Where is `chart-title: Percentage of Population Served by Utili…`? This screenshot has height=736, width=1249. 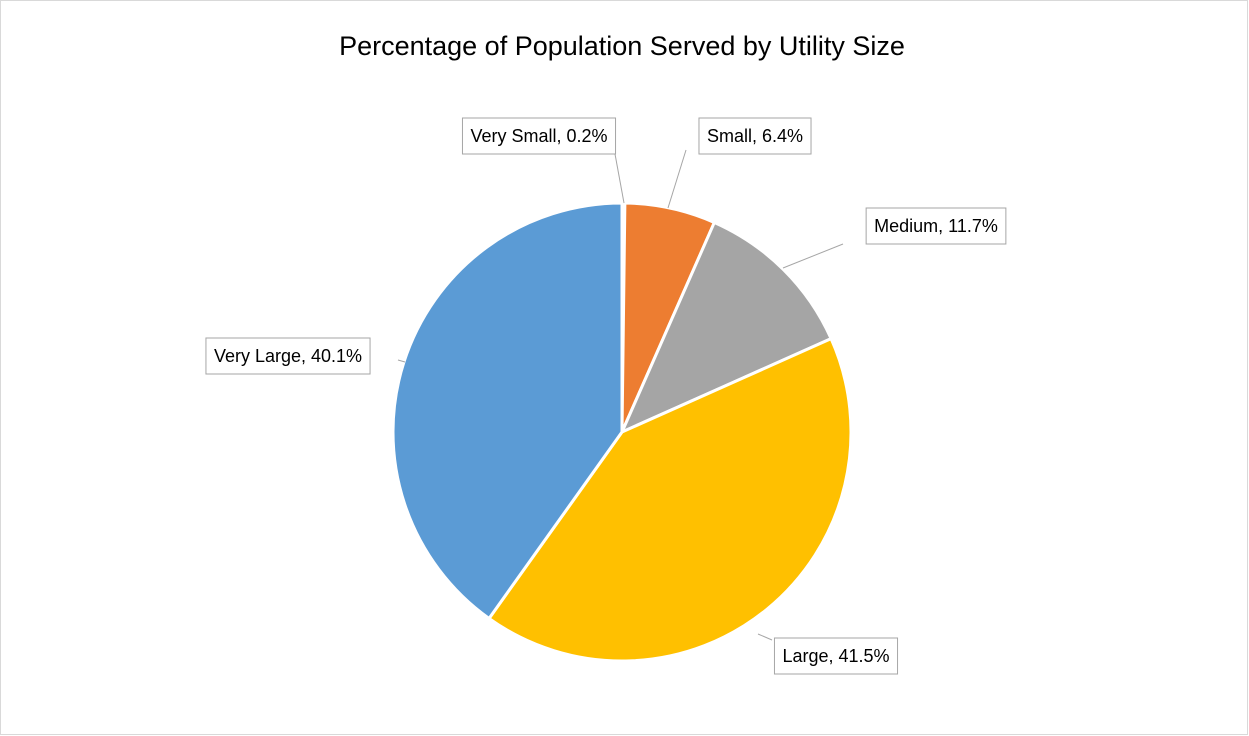 chart-title: Percentage of Population Served by Utili… is located at coordinates (622, 46).